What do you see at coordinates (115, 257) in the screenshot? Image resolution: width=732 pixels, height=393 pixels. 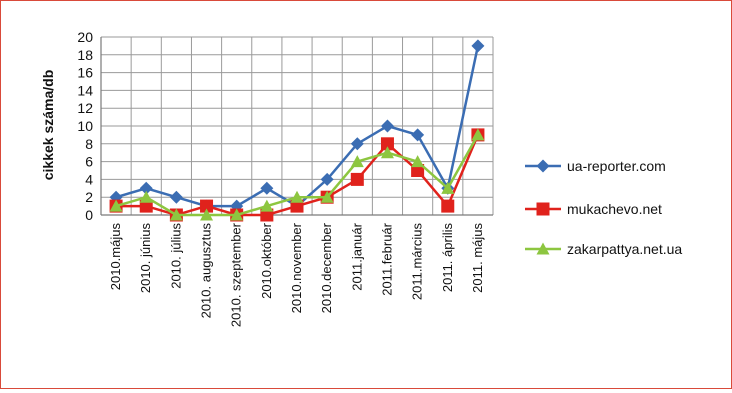 I see `x-tick-label: 2010.május` at bounding box center [115, 257].